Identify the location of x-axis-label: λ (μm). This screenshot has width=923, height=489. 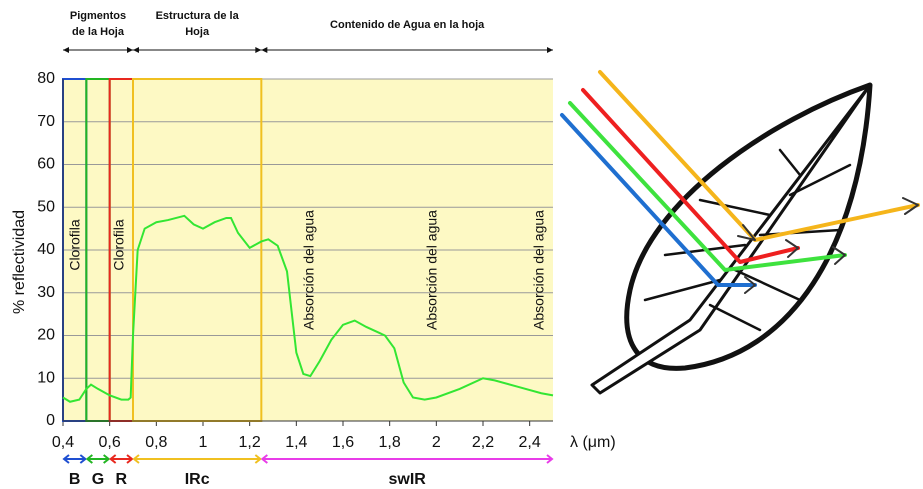
(593, 442).